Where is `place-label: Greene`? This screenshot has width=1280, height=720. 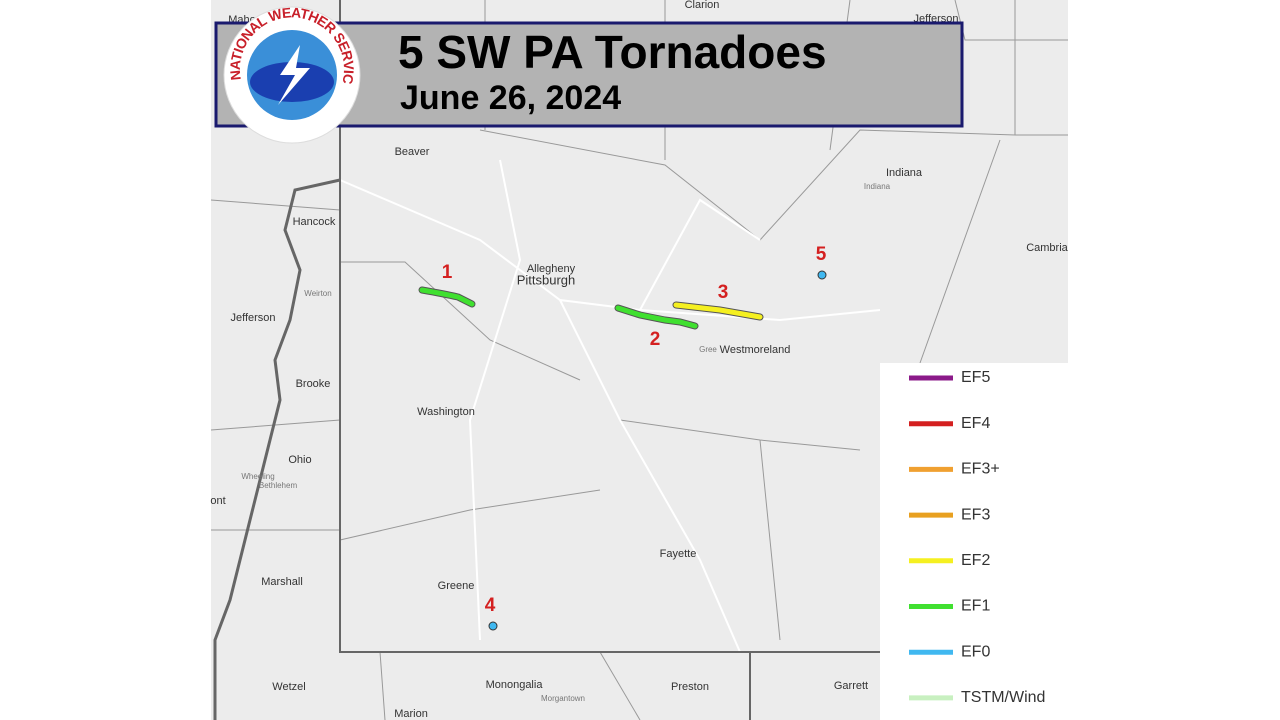
place-label: Greene is located at coordinates (456, 586).